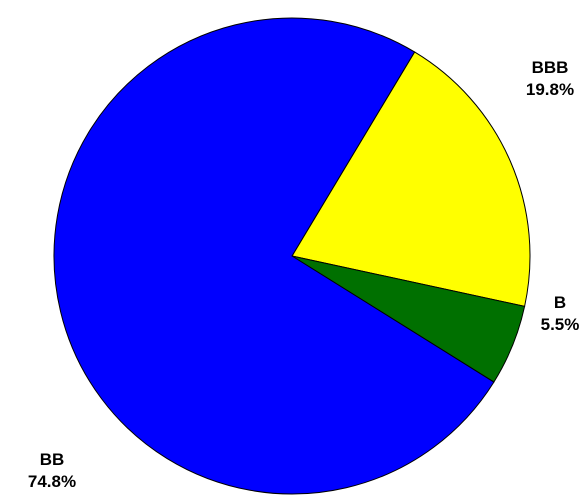 Image resolution: width=588 pixels, height=498 pixels. I want to click on slice-label-b: B, so click(560, 302).